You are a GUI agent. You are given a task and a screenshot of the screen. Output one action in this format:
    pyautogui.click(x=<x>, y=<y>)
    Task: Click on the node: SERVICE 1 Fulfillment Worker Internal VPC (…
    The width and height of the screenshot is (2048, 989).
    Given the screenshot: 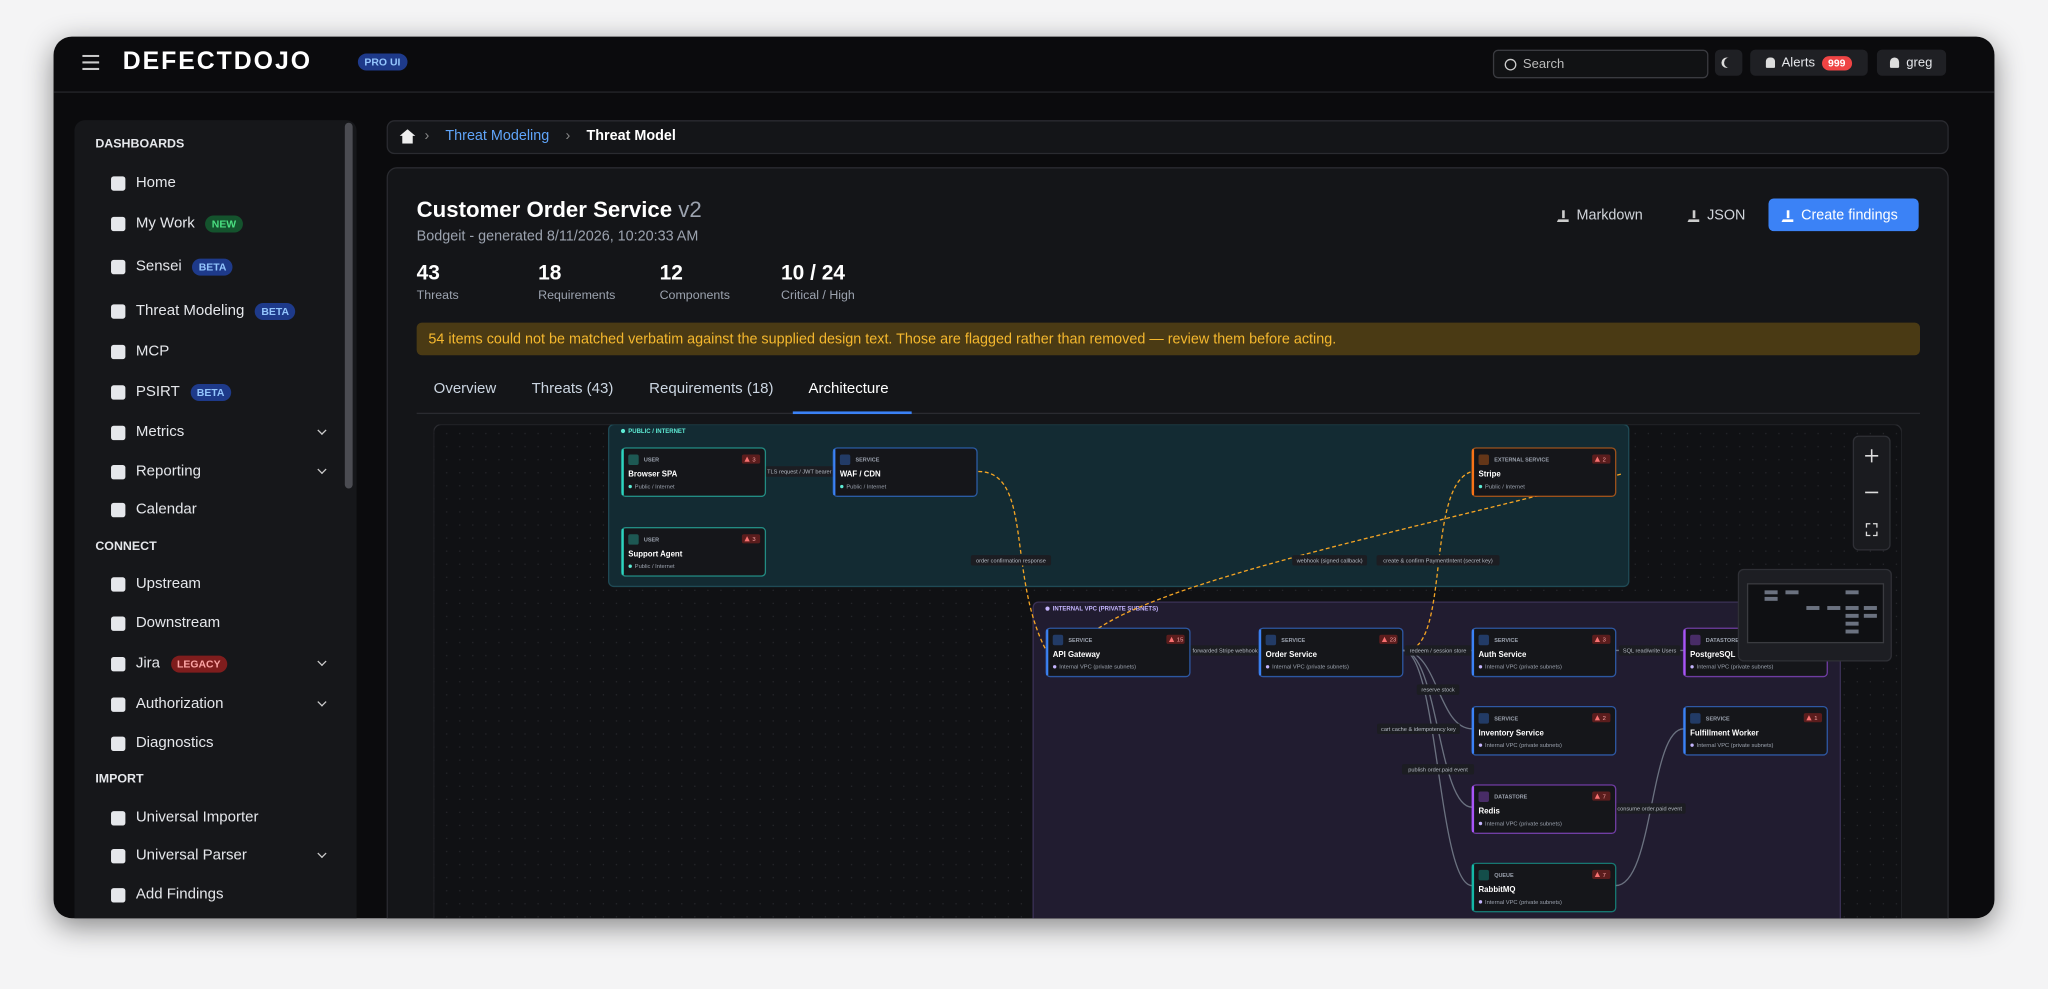 What is the action you would take?
    pyautogui.click(x=1755, y=730)
    